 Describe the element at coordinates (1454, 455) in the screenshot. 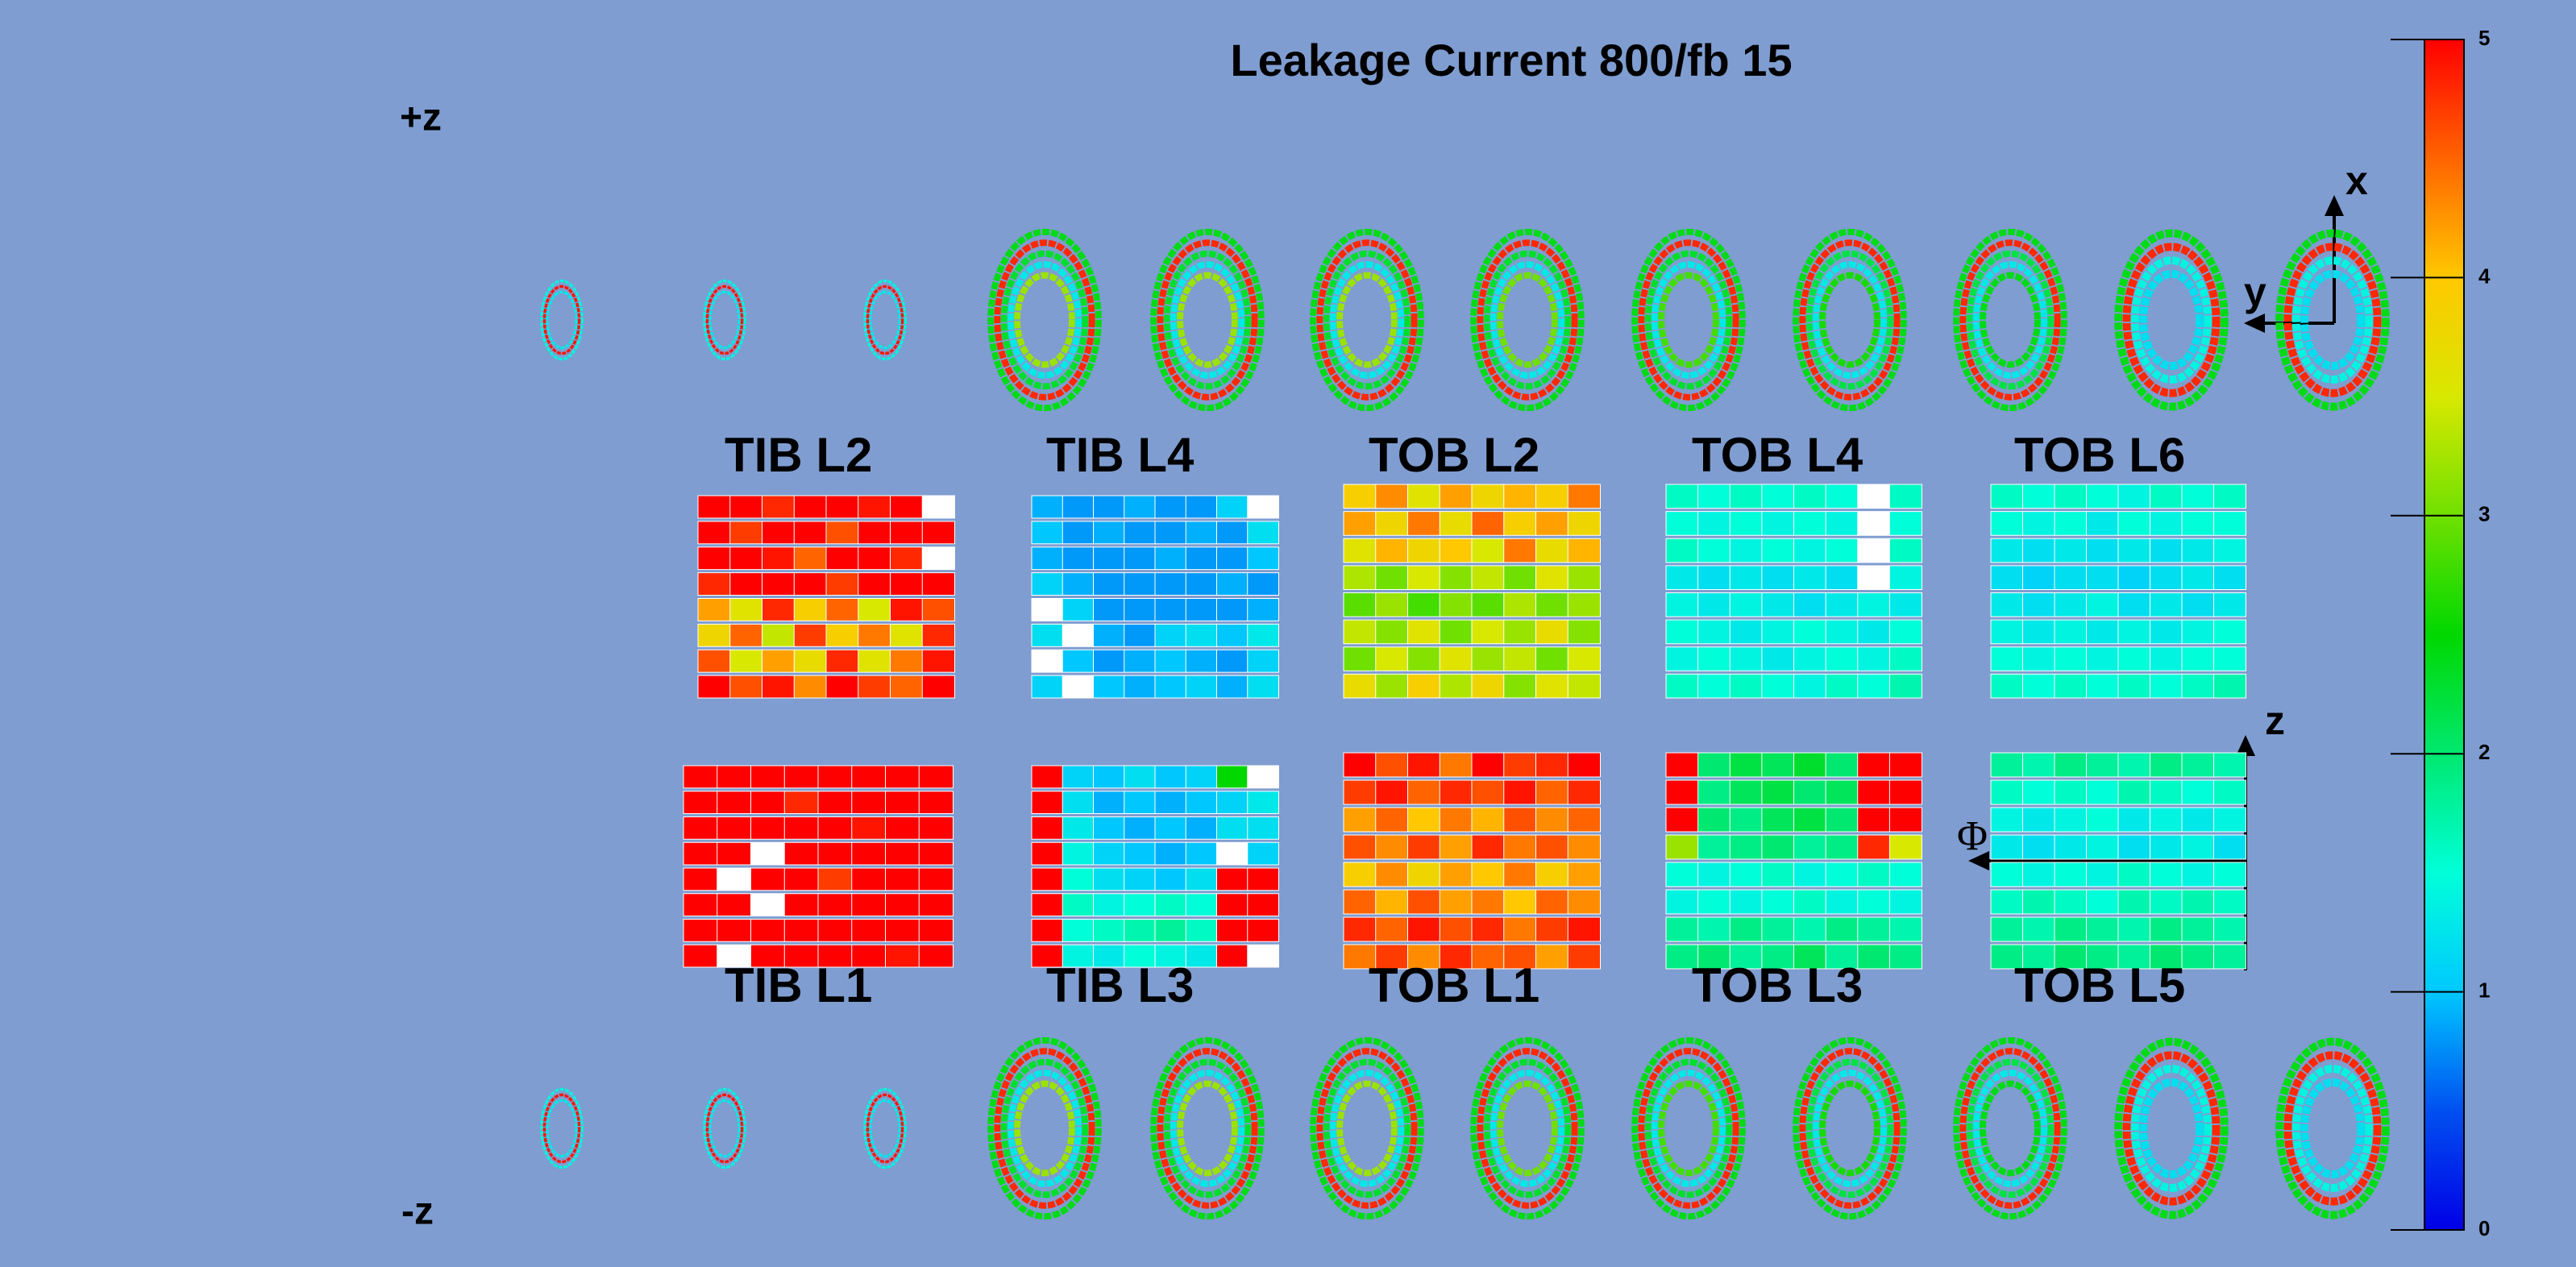

I see `layer-label: TOB L2` at that location.